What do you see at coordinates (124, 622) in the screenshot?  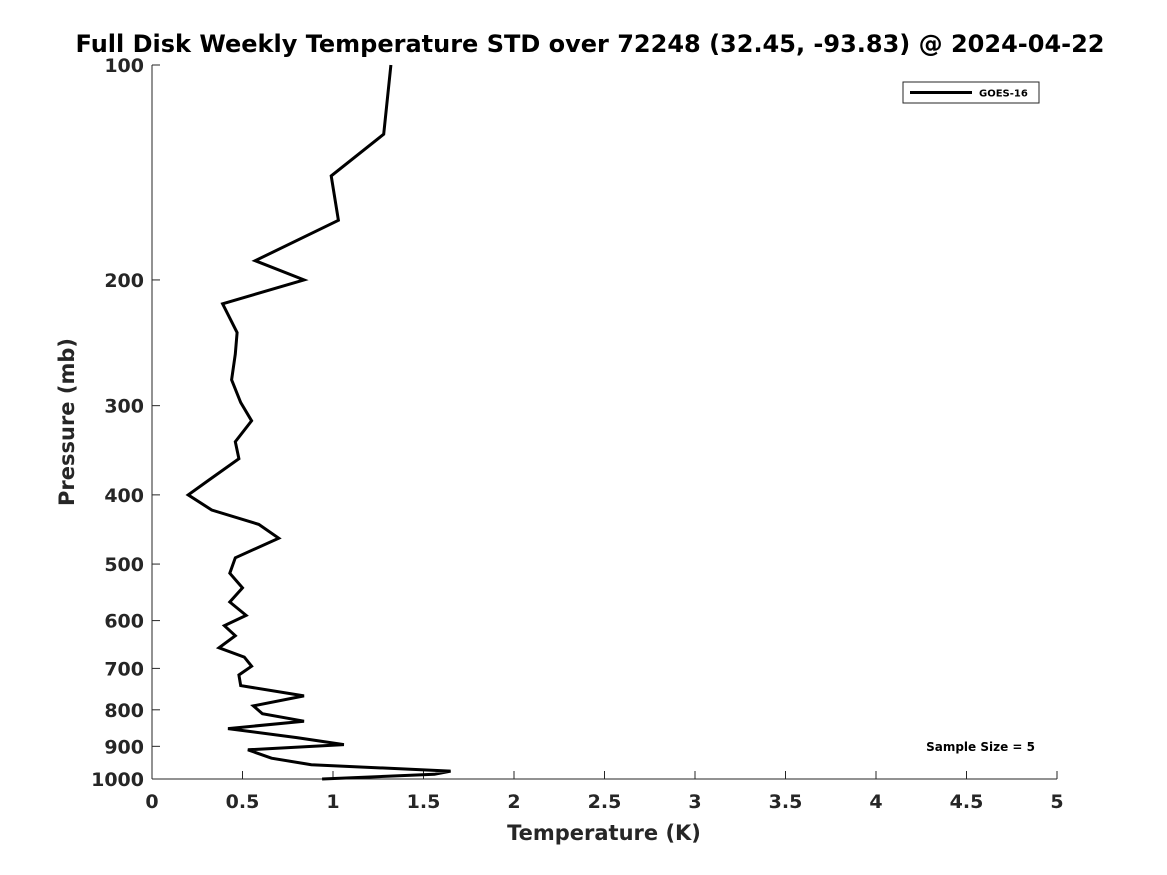 I see `y-tick-label: 600` at bounding box center [124, 622].